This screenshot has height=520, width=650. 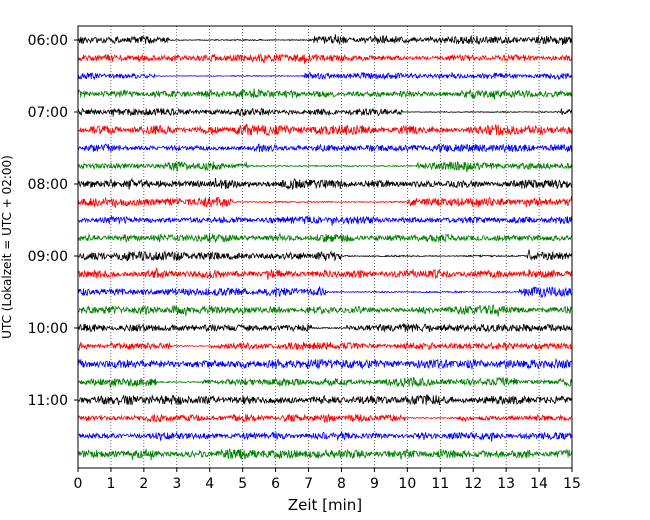 I want to click on y-tick-label: 10:00, so click(x=48, y=329).